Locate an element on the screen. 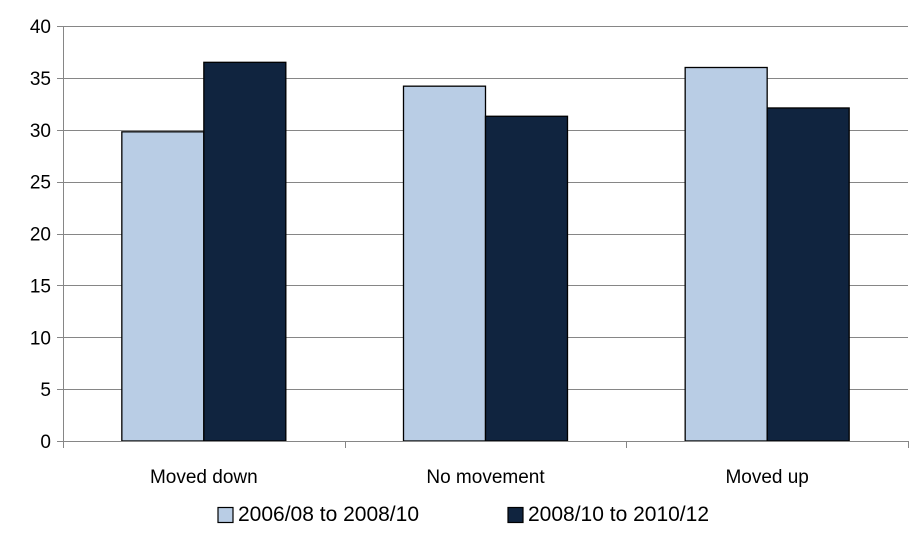 The image size is (915, 543). y-tick-label-4: 20 is located at coordinates (40, 235).